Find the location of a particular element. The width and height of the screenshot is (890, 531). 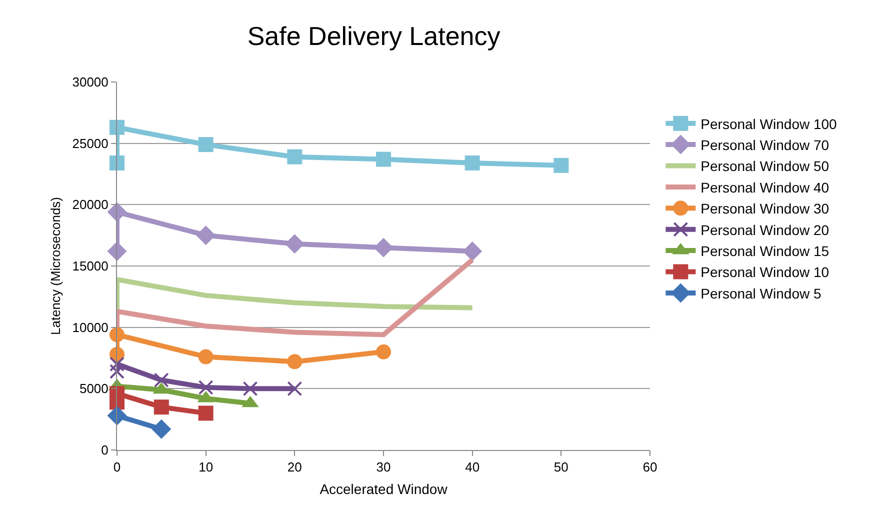

legend-label: Personal Window 100 is located at coordinates (769, 124).